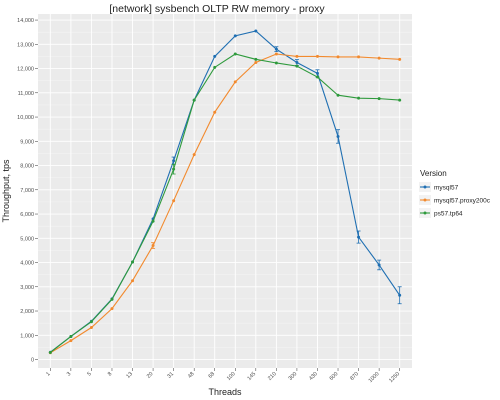  What do you see at coordinates (25, 45) in the screenshot?
I see `y-tick-label: 13,000` at bounding box center [25, 45].